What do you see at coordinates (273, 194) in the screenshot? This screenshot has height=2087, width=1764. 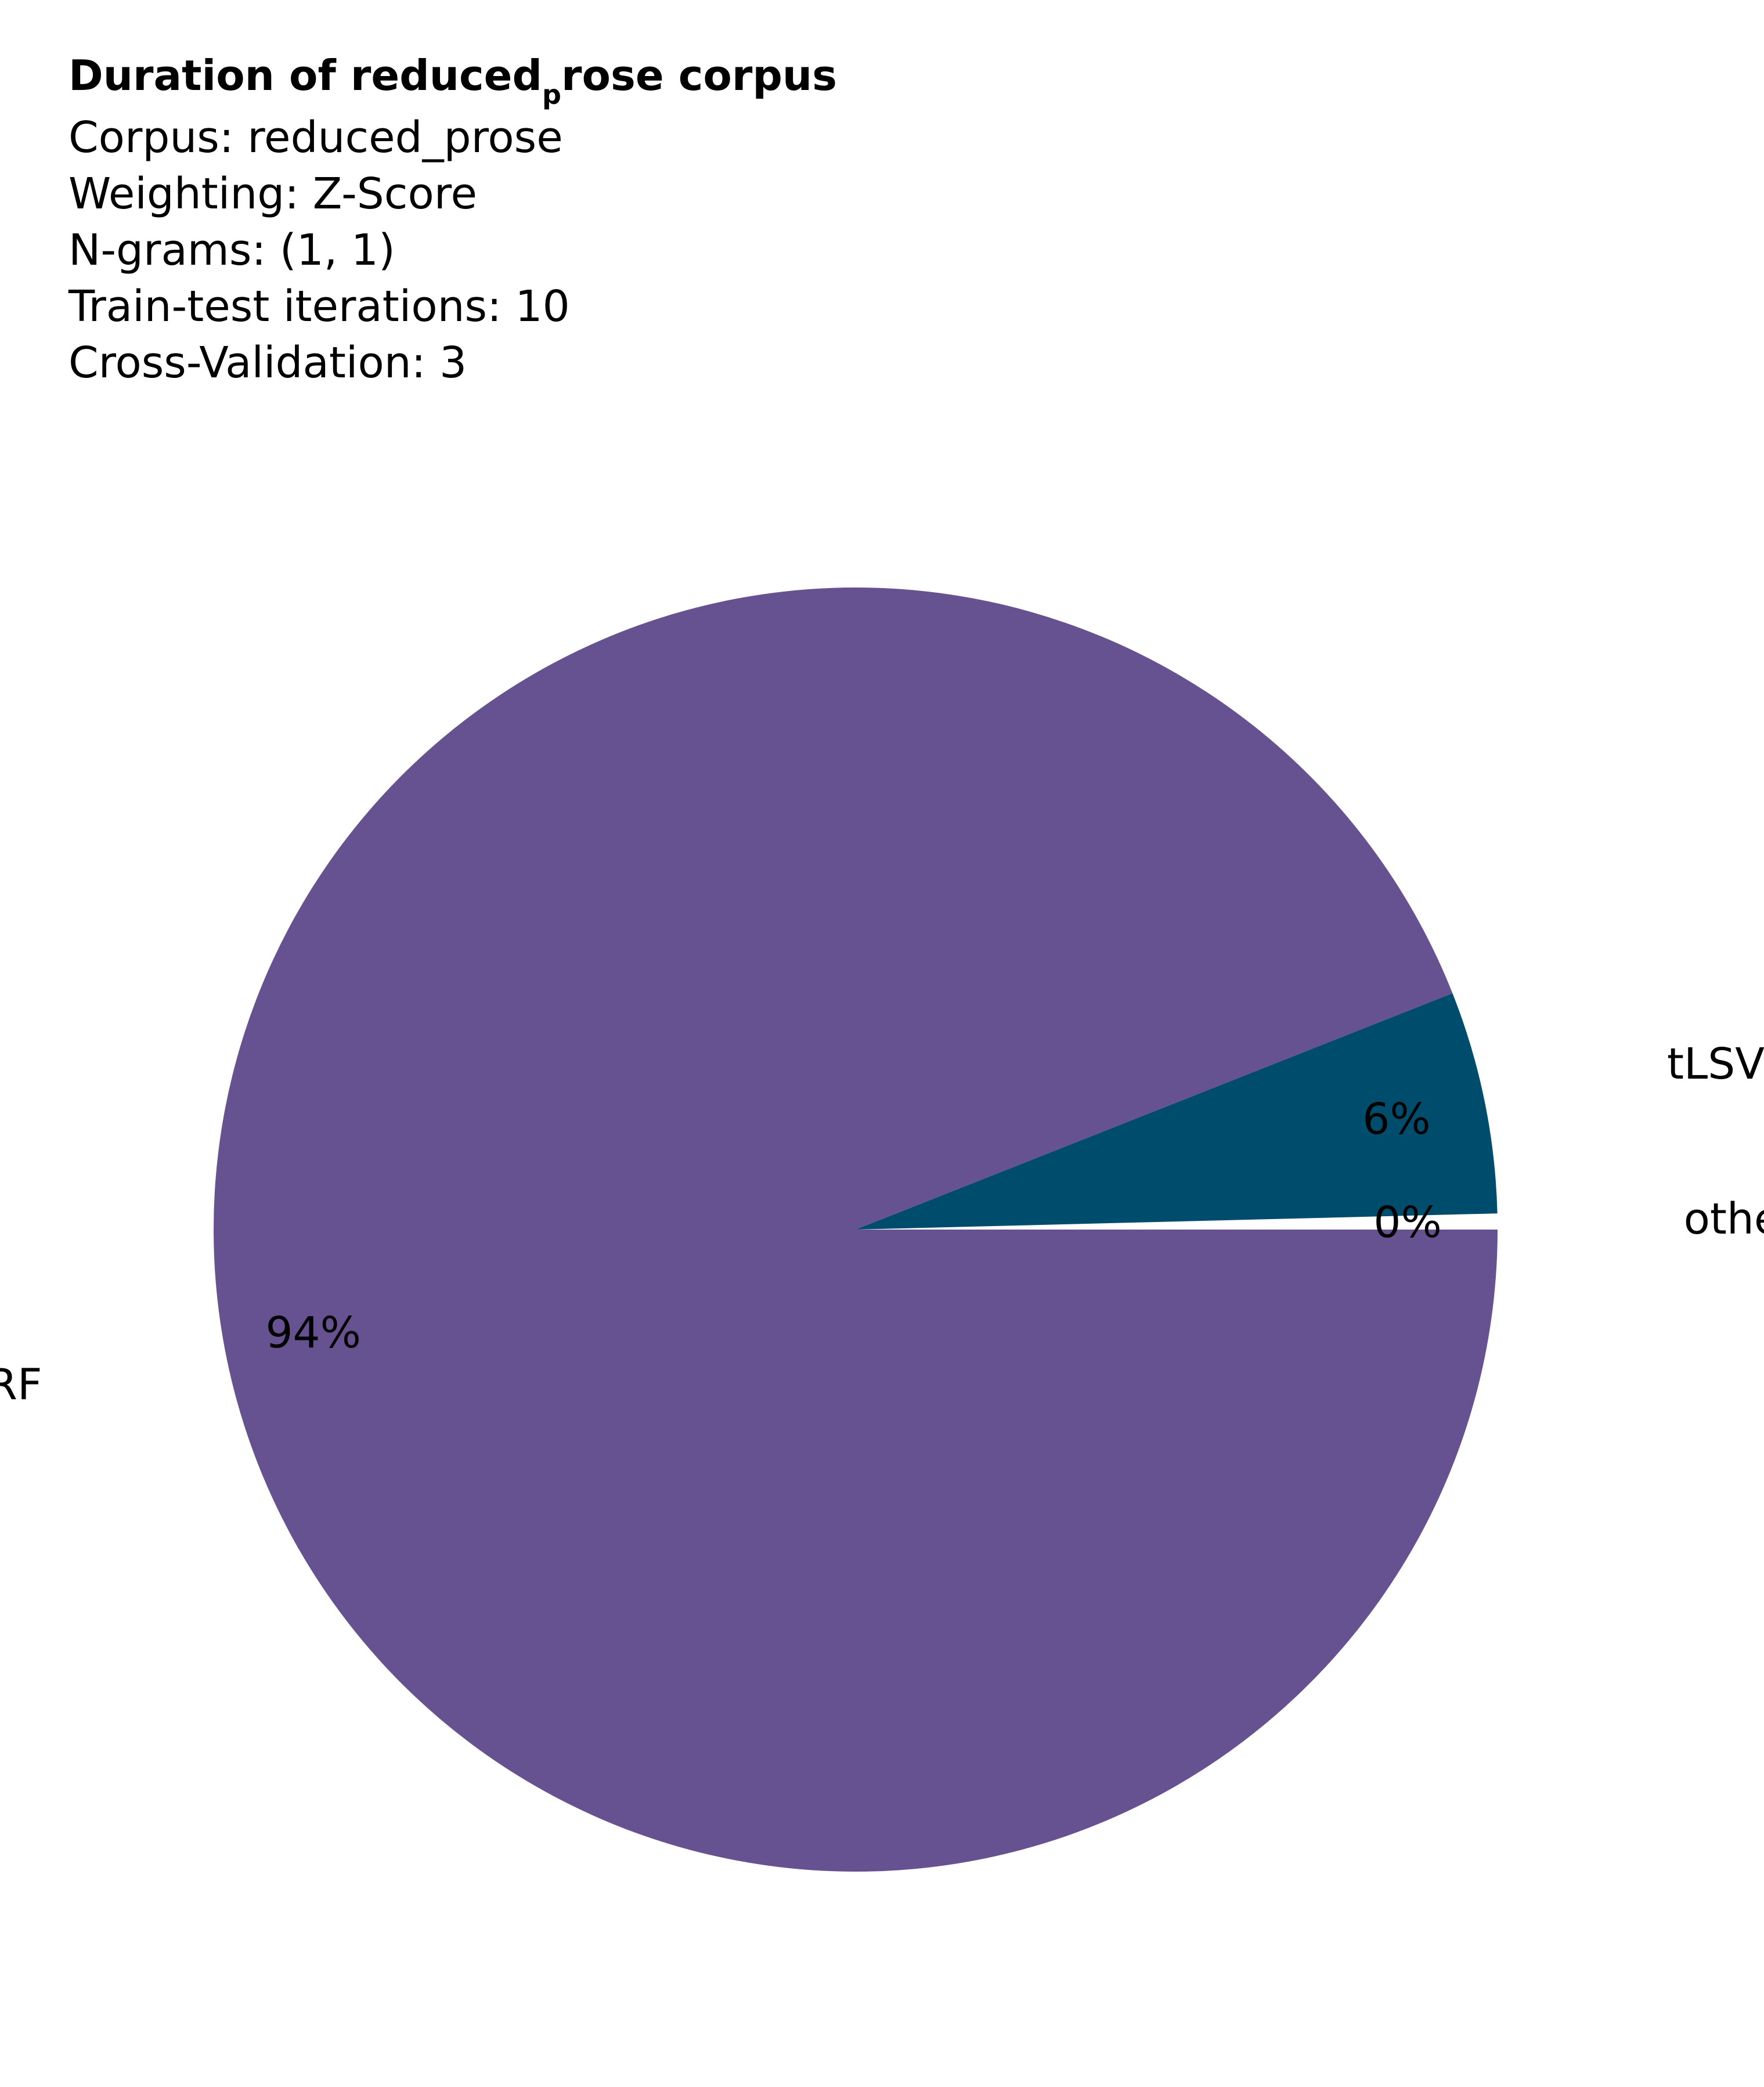 I see `info-weighting: Weighting: Z-Score` at bounding box center [273, 194].